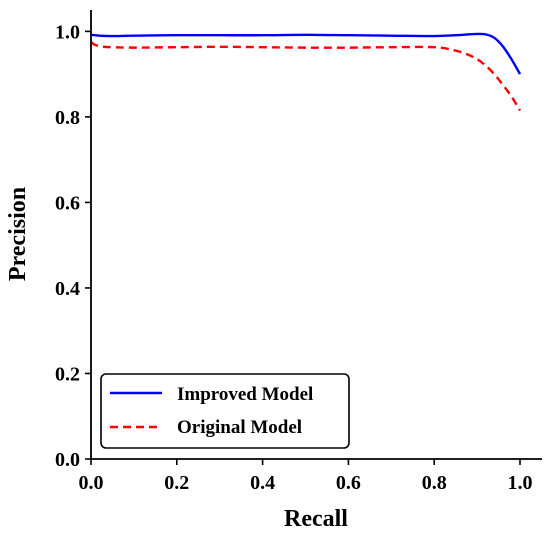 The height and width of the screenshot is (539, 550). Describe the element at coordinates (67, 460) in the screenshot. I see `y-tick-label: 0.0` at that location.